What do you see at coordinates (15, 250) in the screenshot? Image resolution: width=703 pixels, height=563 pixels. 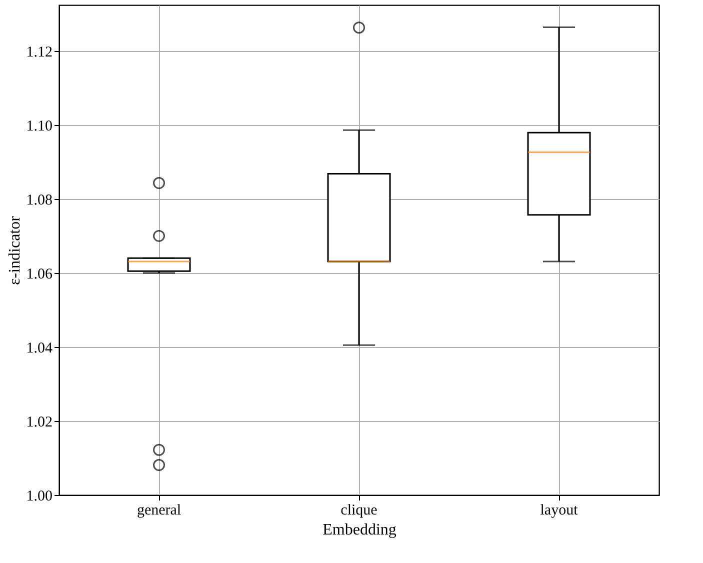 I see `y-axis-title: ε-indicator` at bounding box center [15, 250].